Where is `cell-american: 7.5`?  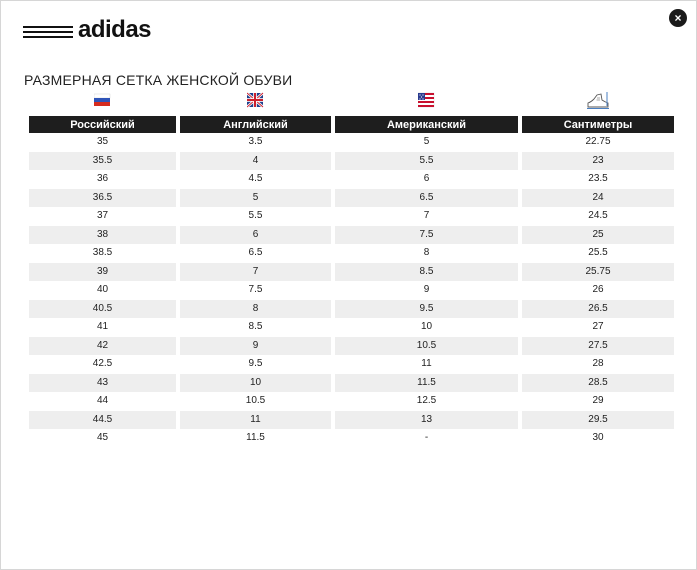 cell-american: 7.5 is located at coordinates (426, 234).